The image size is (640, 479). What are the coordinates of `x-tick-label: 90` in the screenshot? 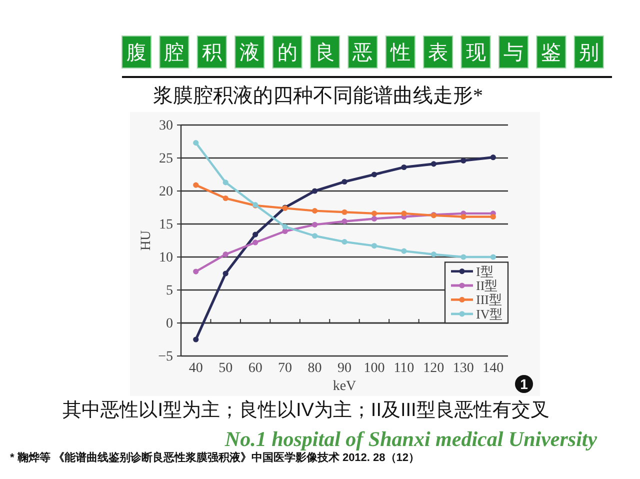 It's located at (345, 368).